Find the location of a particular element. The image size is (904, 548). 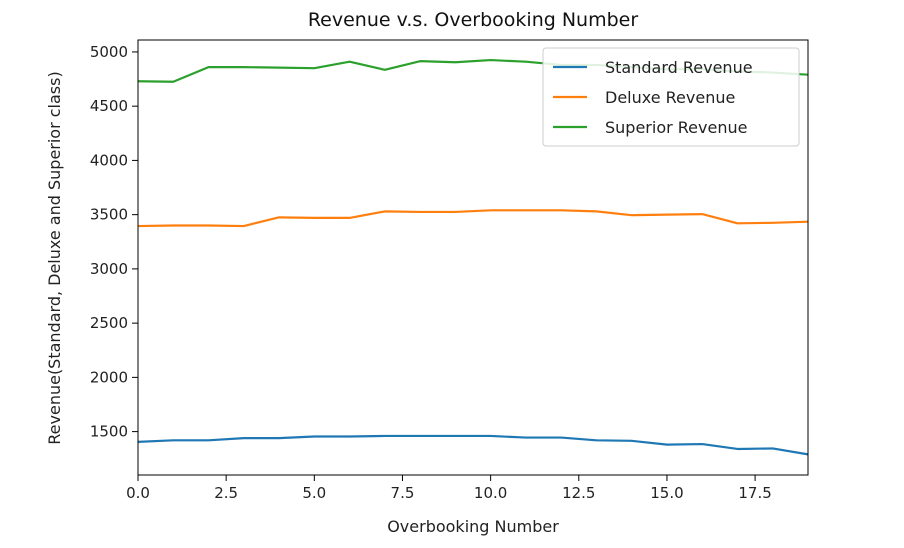

x-tick-label: 10.0 is located at coordinates (490, 493).